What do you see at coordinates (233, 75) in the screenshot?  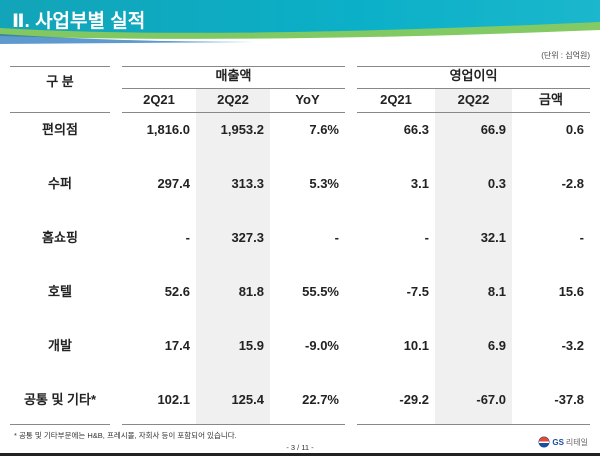 I see `group-header-revenue: 매출액` at bounding box center [233, 75].